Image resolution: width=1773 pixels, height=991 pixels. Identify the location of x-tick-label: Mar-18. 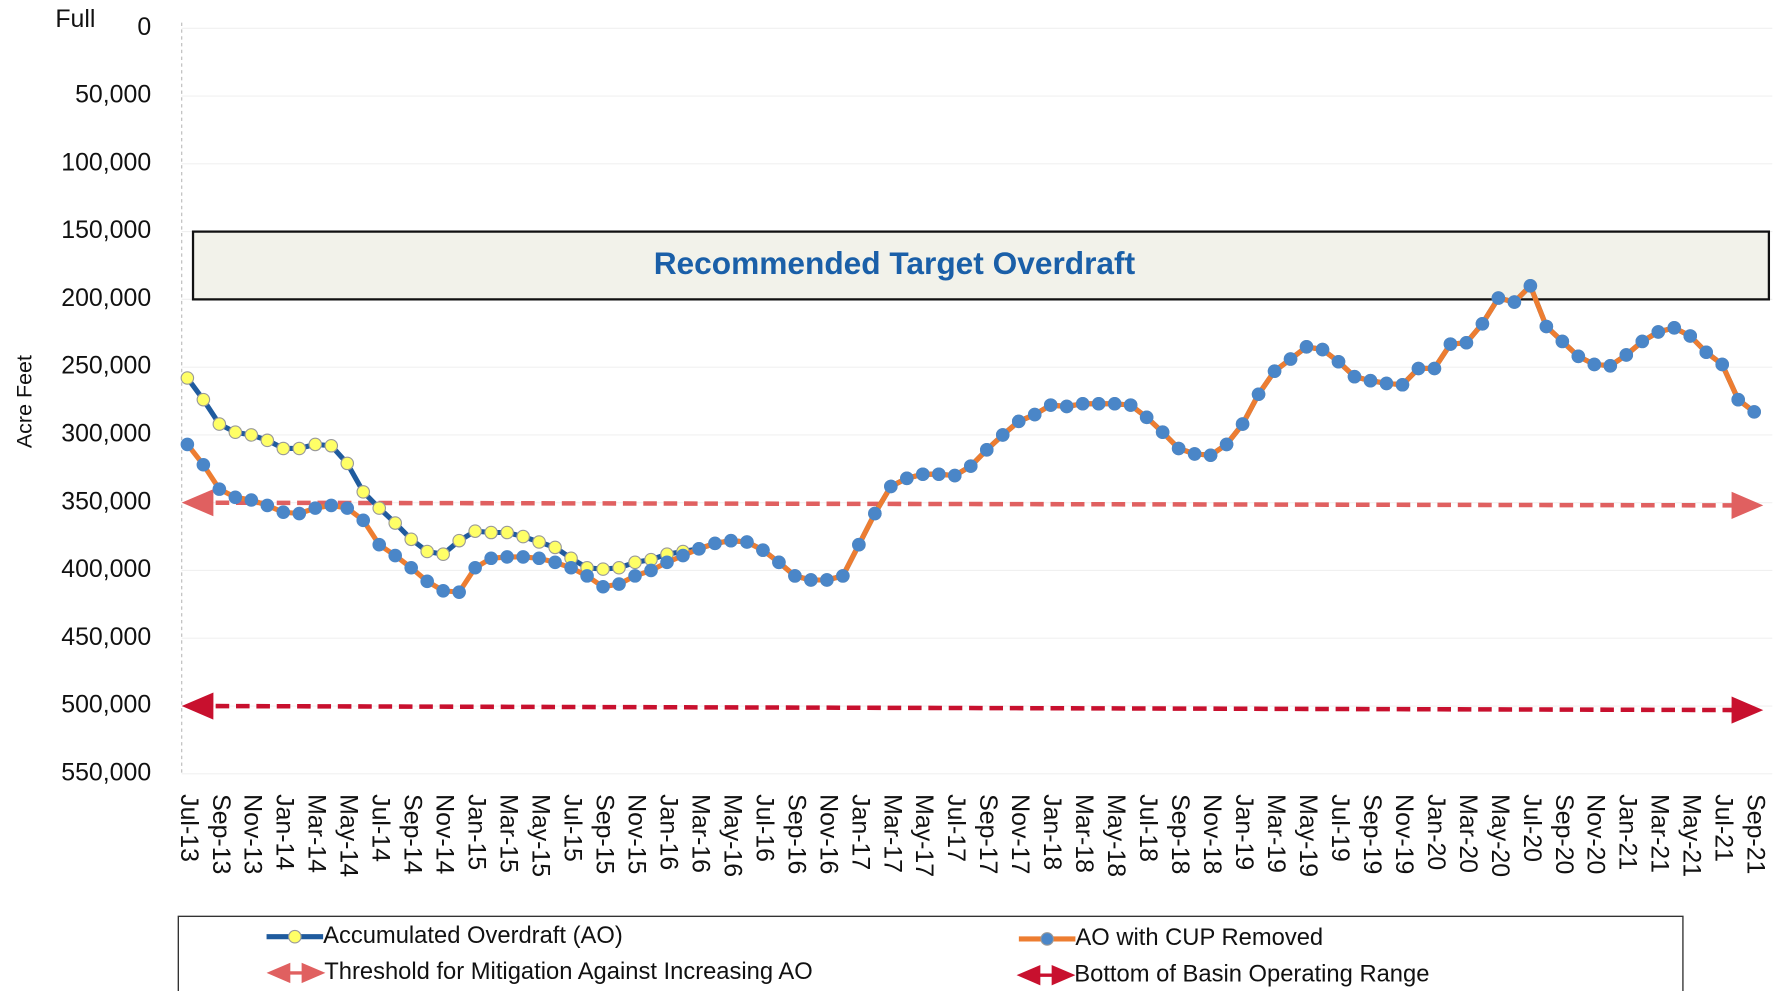
(1084, 833).